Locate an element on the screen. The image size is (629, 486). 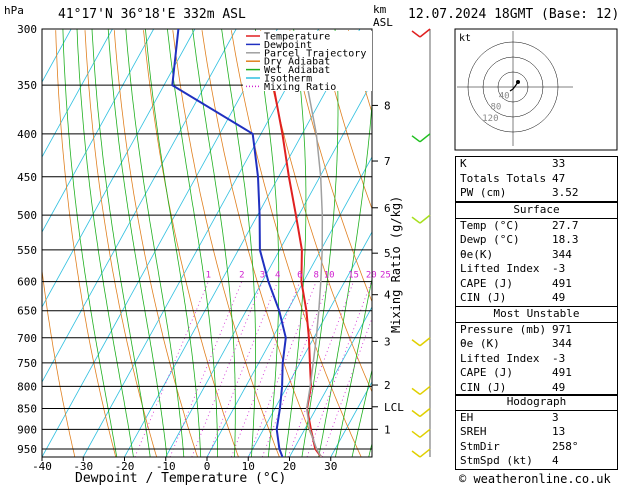
pressure-tick-label: 600 is located at coordinates (27, 282).